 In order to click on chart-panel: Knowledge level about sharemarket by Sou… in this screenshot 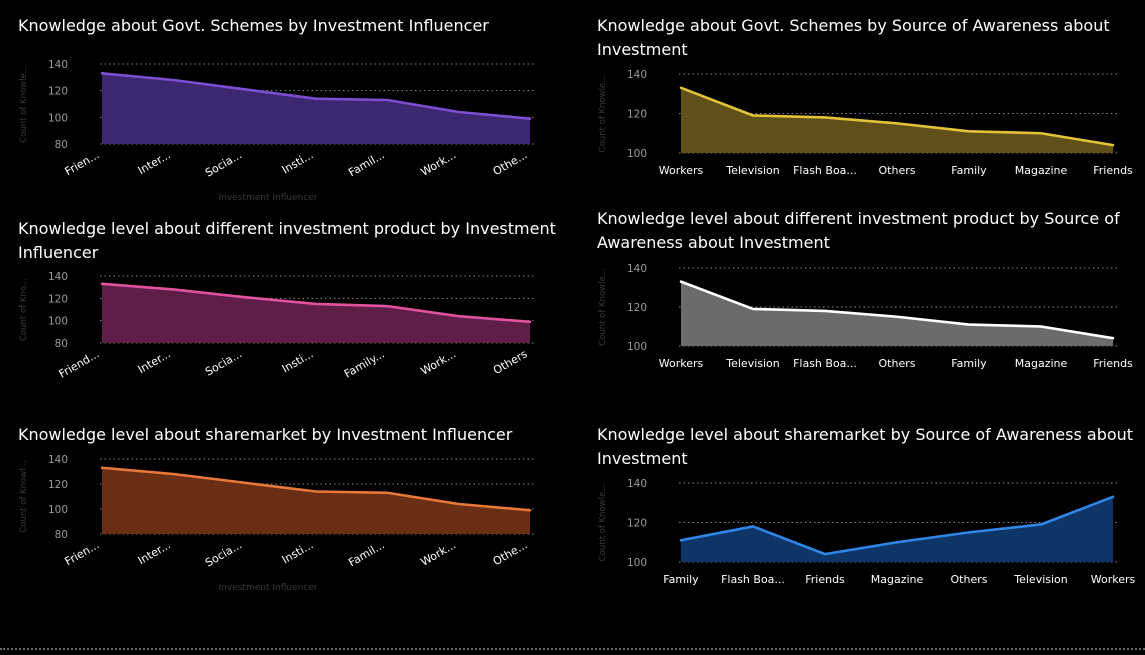, I will do `click(867, 510)`.